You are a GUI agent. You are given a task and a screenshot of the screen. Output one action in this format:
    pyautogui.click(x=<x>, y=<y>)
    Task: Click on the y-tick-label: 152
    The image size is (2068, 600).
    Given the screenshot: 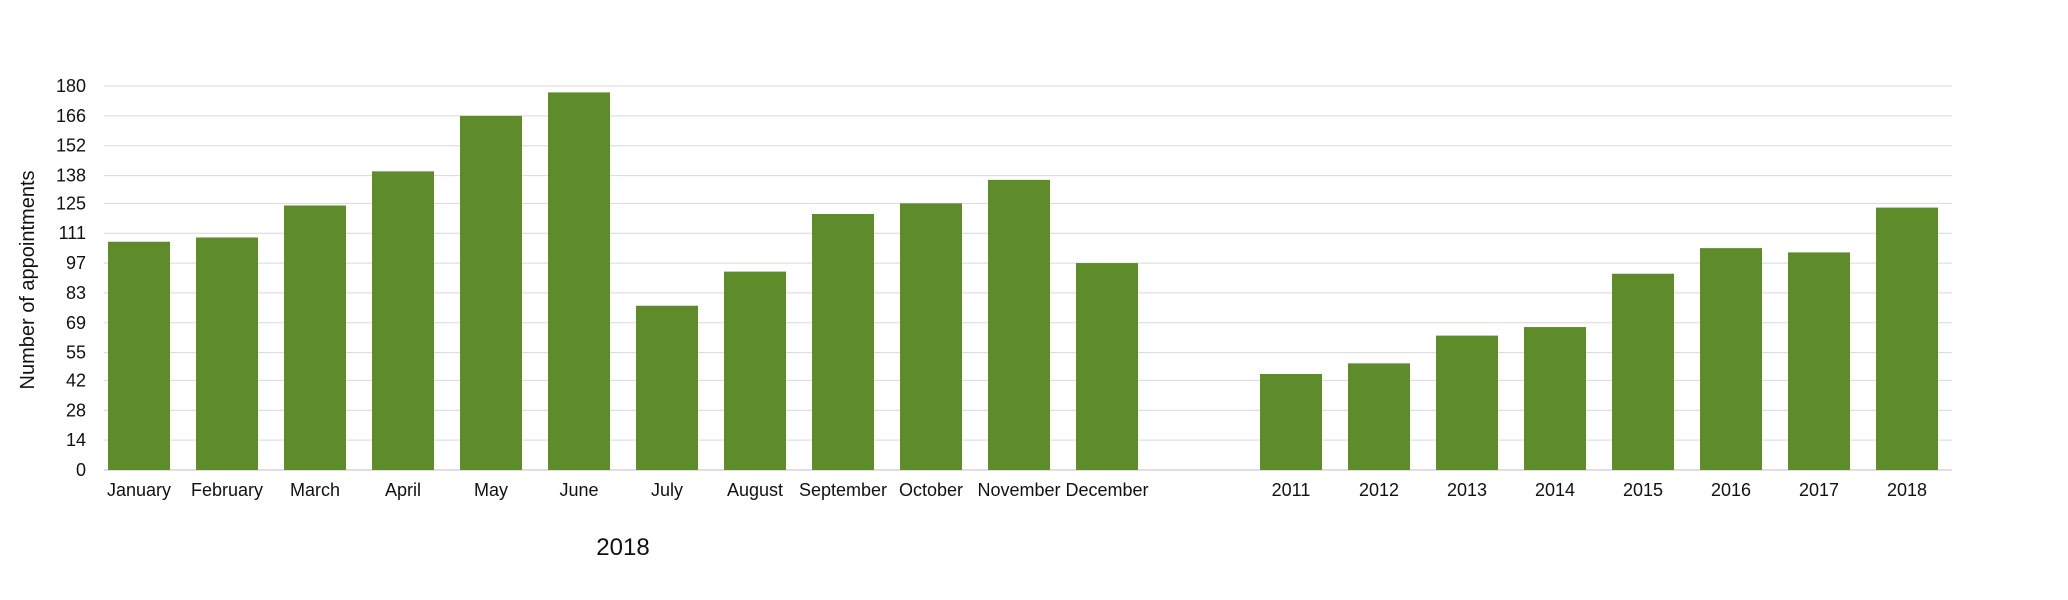 What is the action you would take?
    pyautogui.click(x=71, y=146)
    